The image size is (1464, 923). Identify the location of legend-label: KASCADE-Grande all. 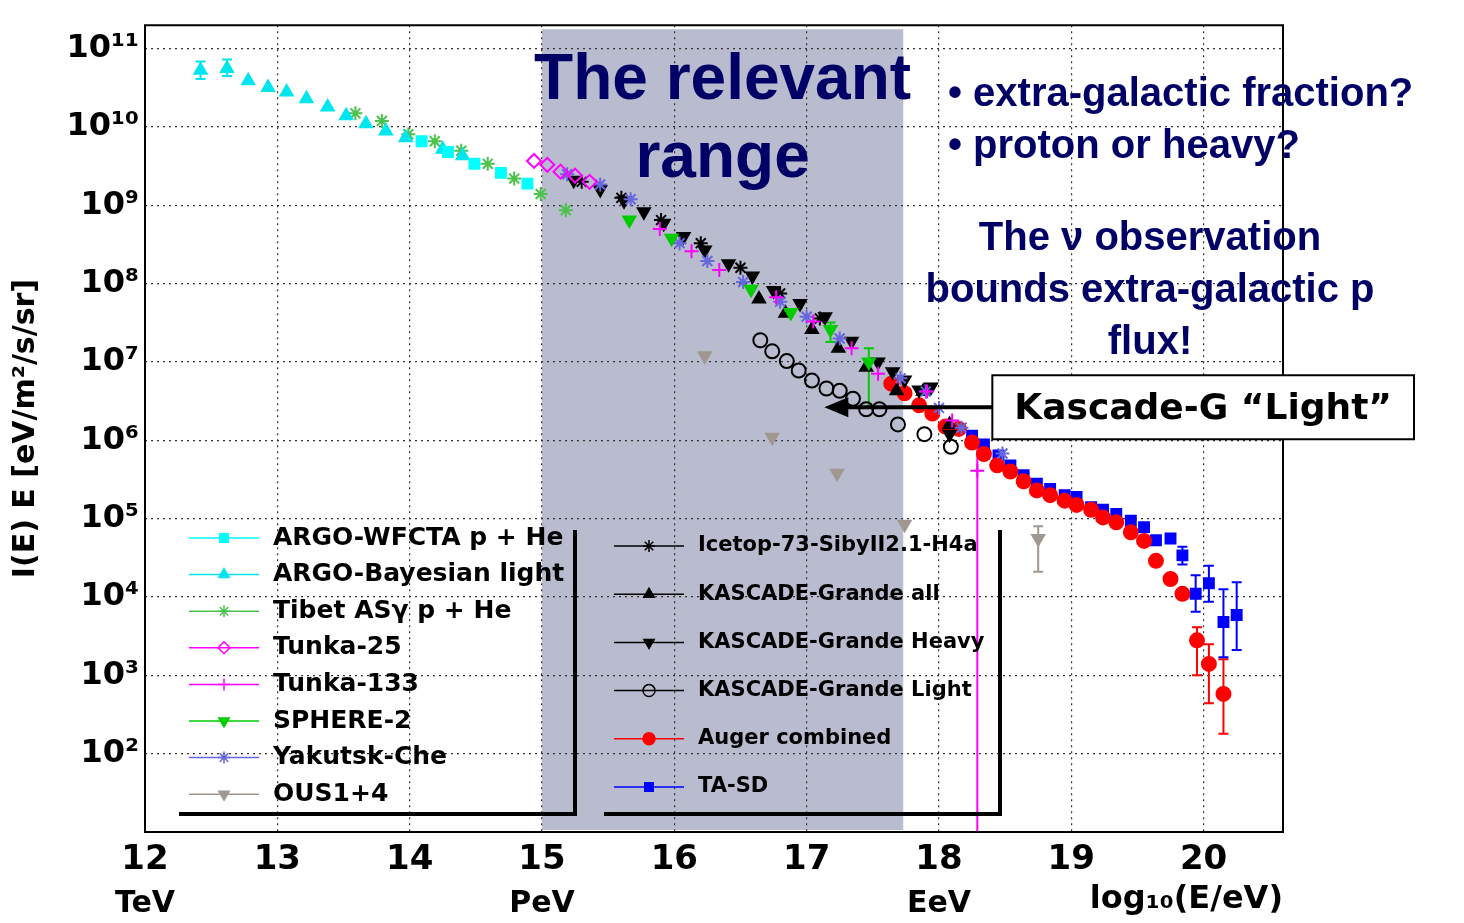
(819, 592).